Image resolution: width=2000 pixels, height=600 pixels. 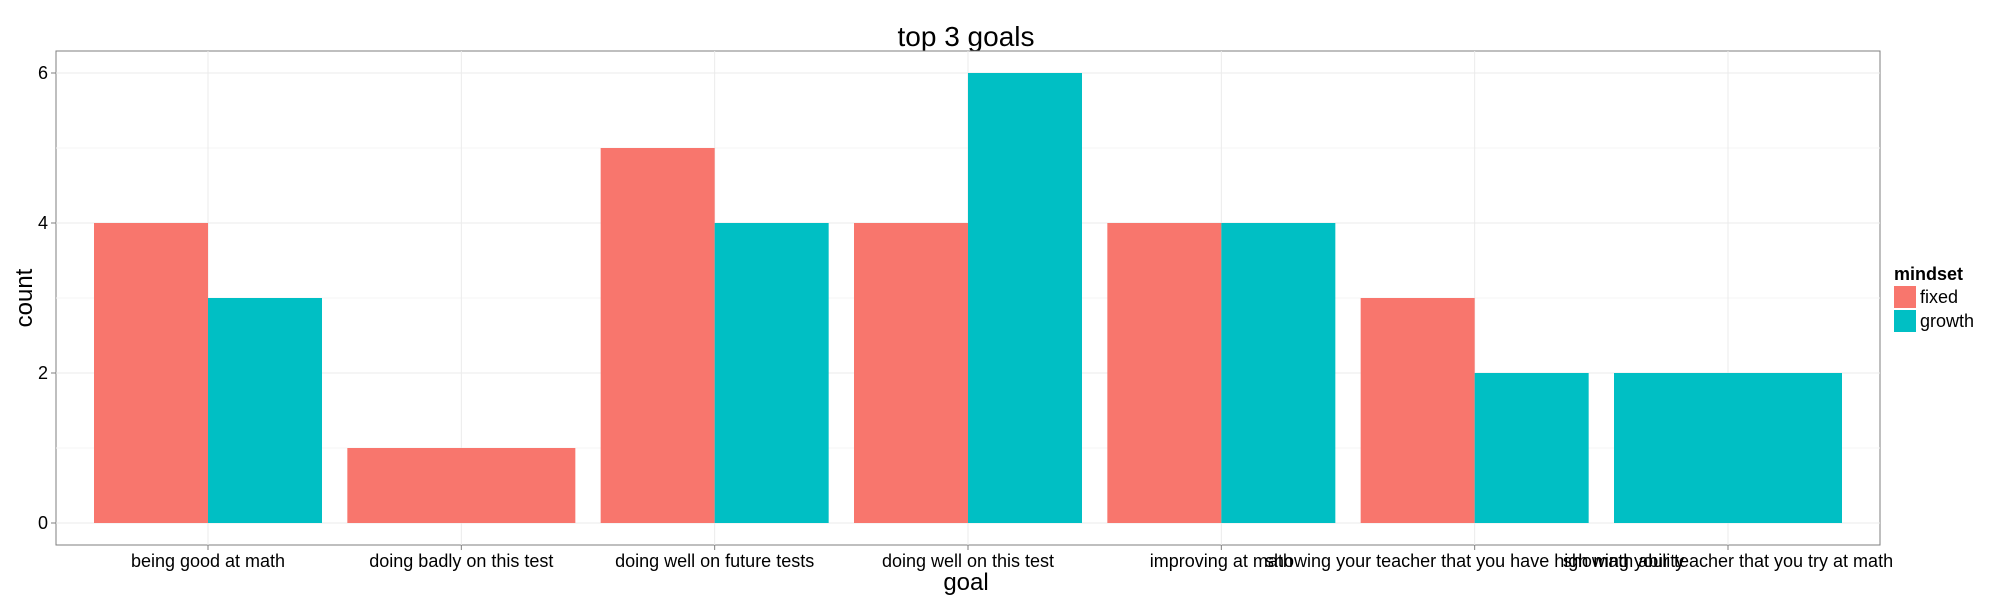 I want to click on x-tick-label: doing well on this test, so click(x=968, y=561).